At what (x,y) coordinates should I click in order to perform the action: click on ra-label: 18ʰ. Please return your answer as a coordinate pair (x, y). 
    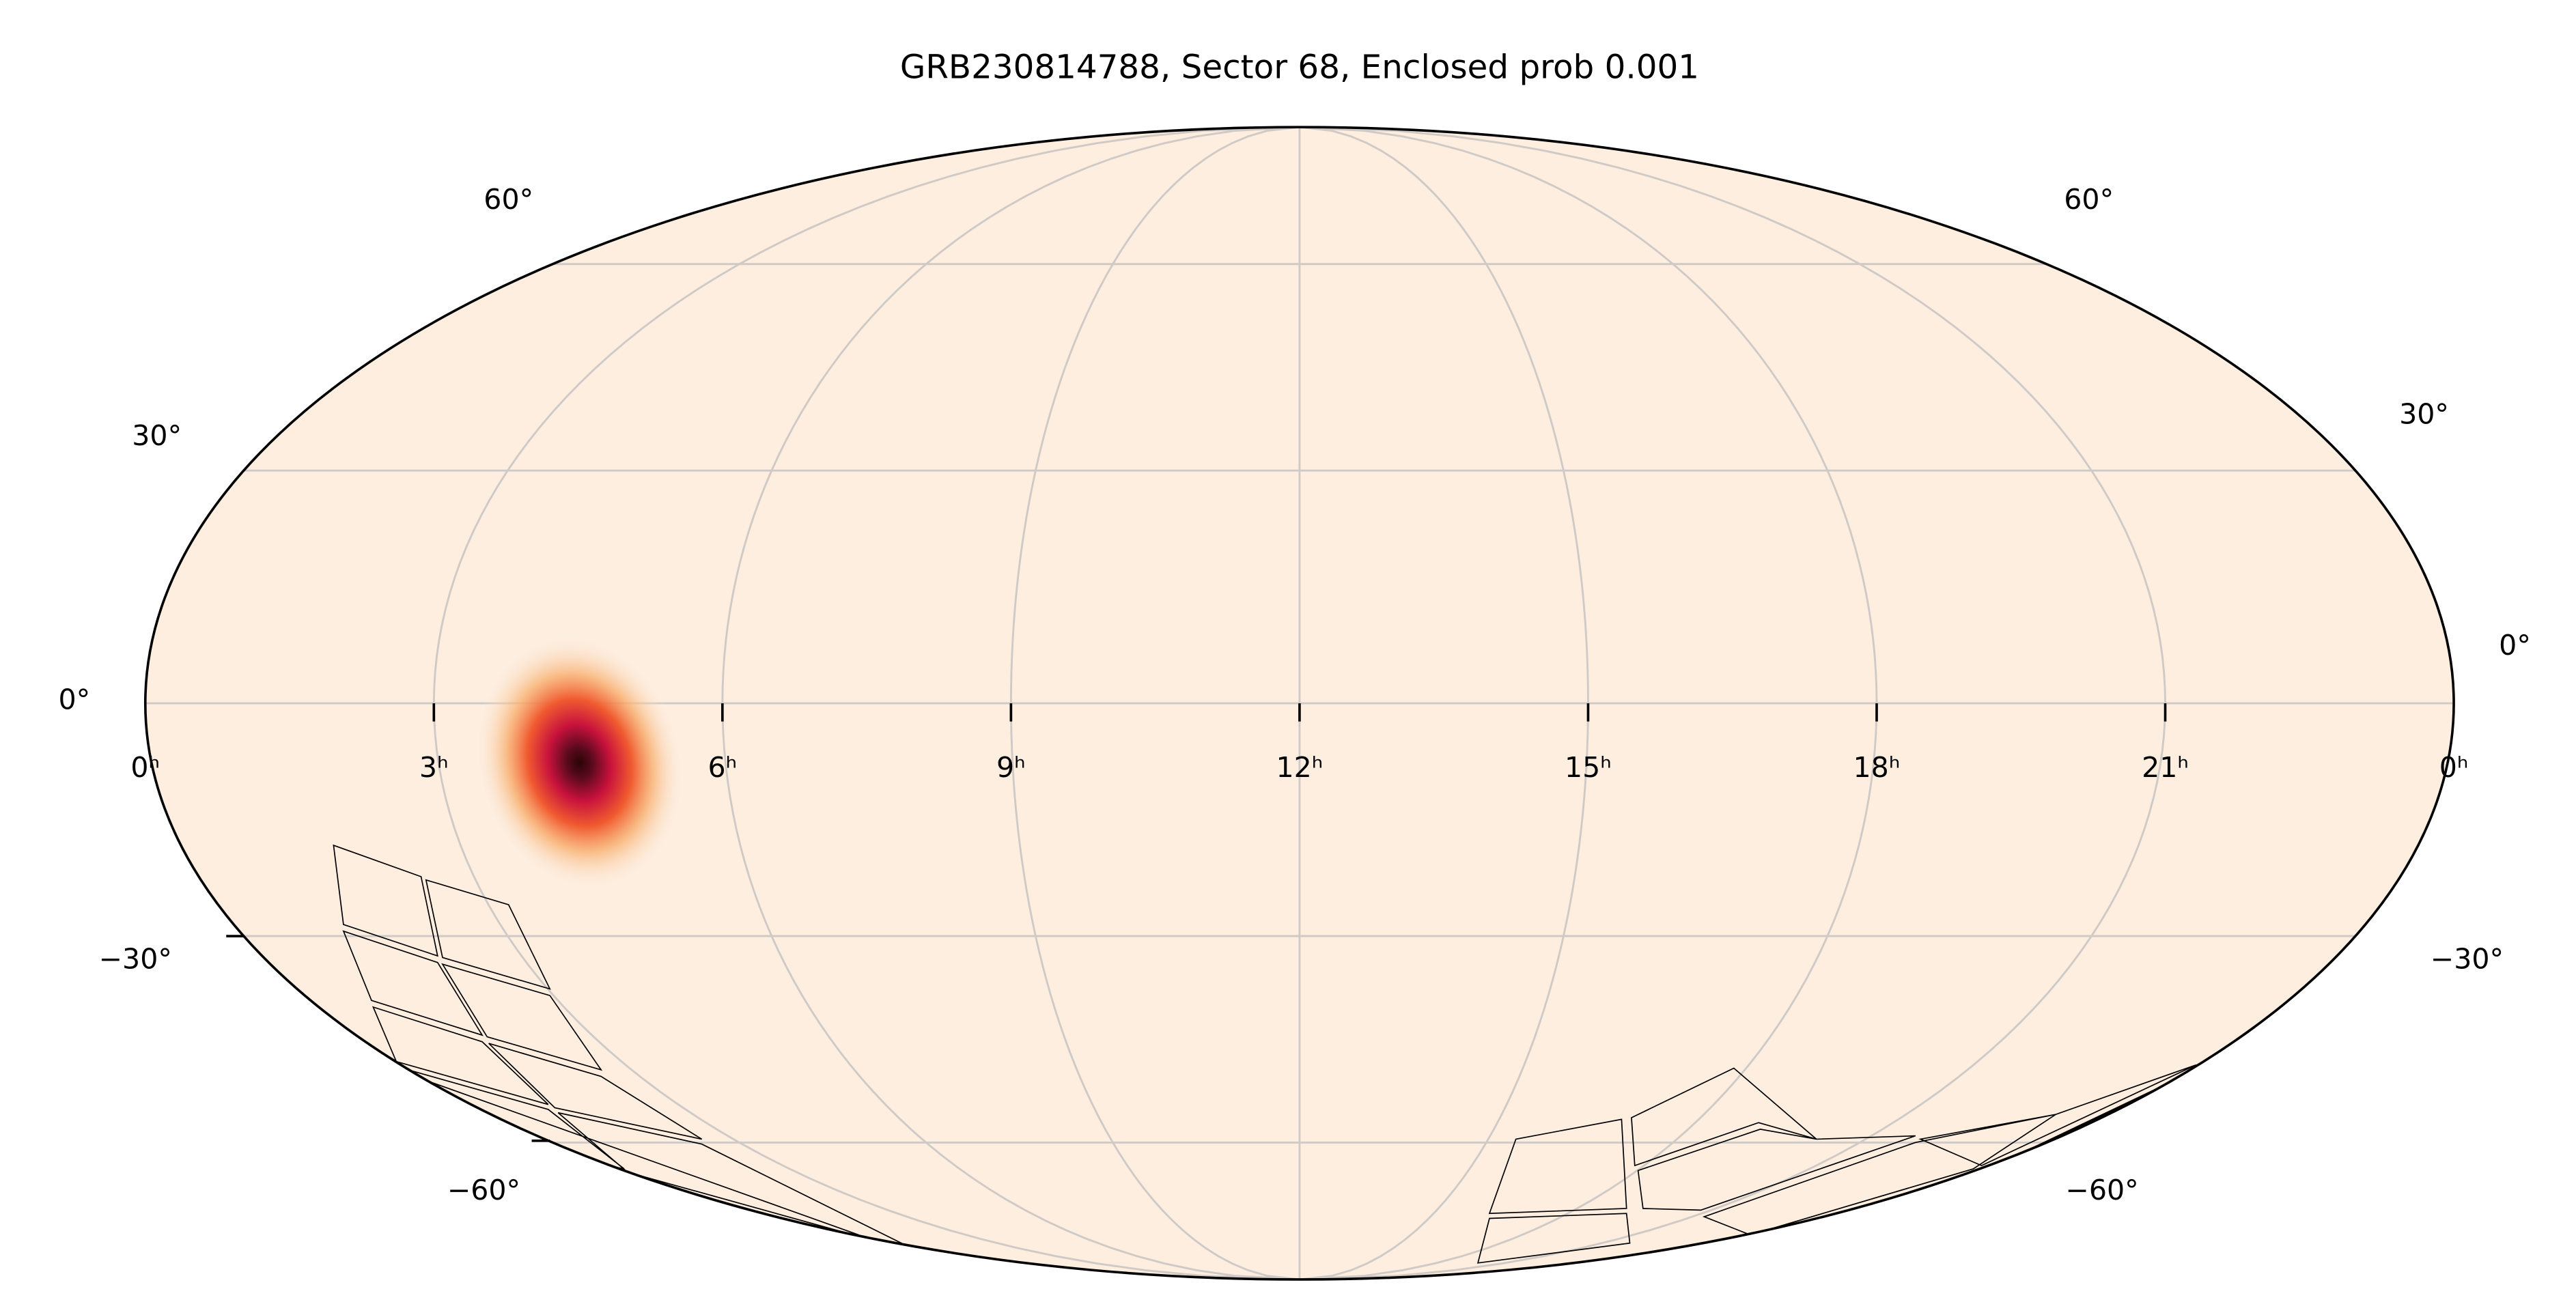
    Looking at the image, I should click on (1877, 767).